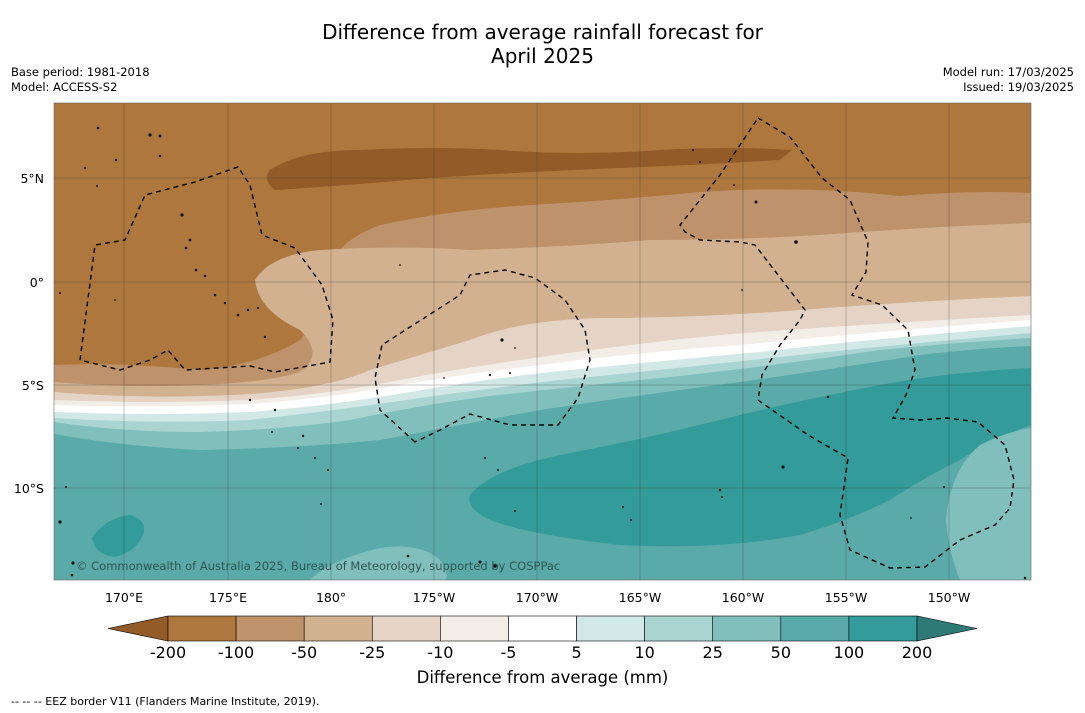  Describe the element at coordinates (372, 652) in the screenshot. I see `colorbar-tick-label: -25` at that location.